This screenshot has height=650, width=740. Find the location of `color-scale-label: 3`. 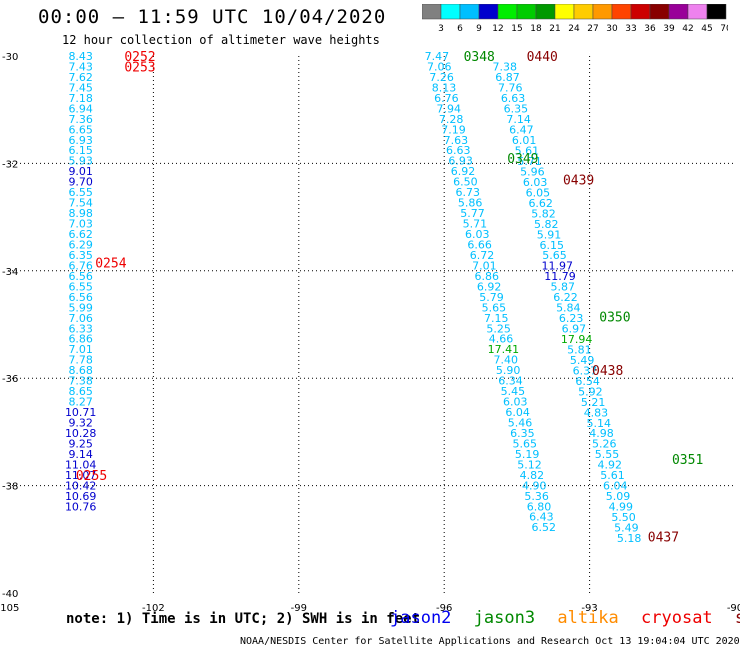

color-scale-label: 3 is located at coordinates (441, 29).